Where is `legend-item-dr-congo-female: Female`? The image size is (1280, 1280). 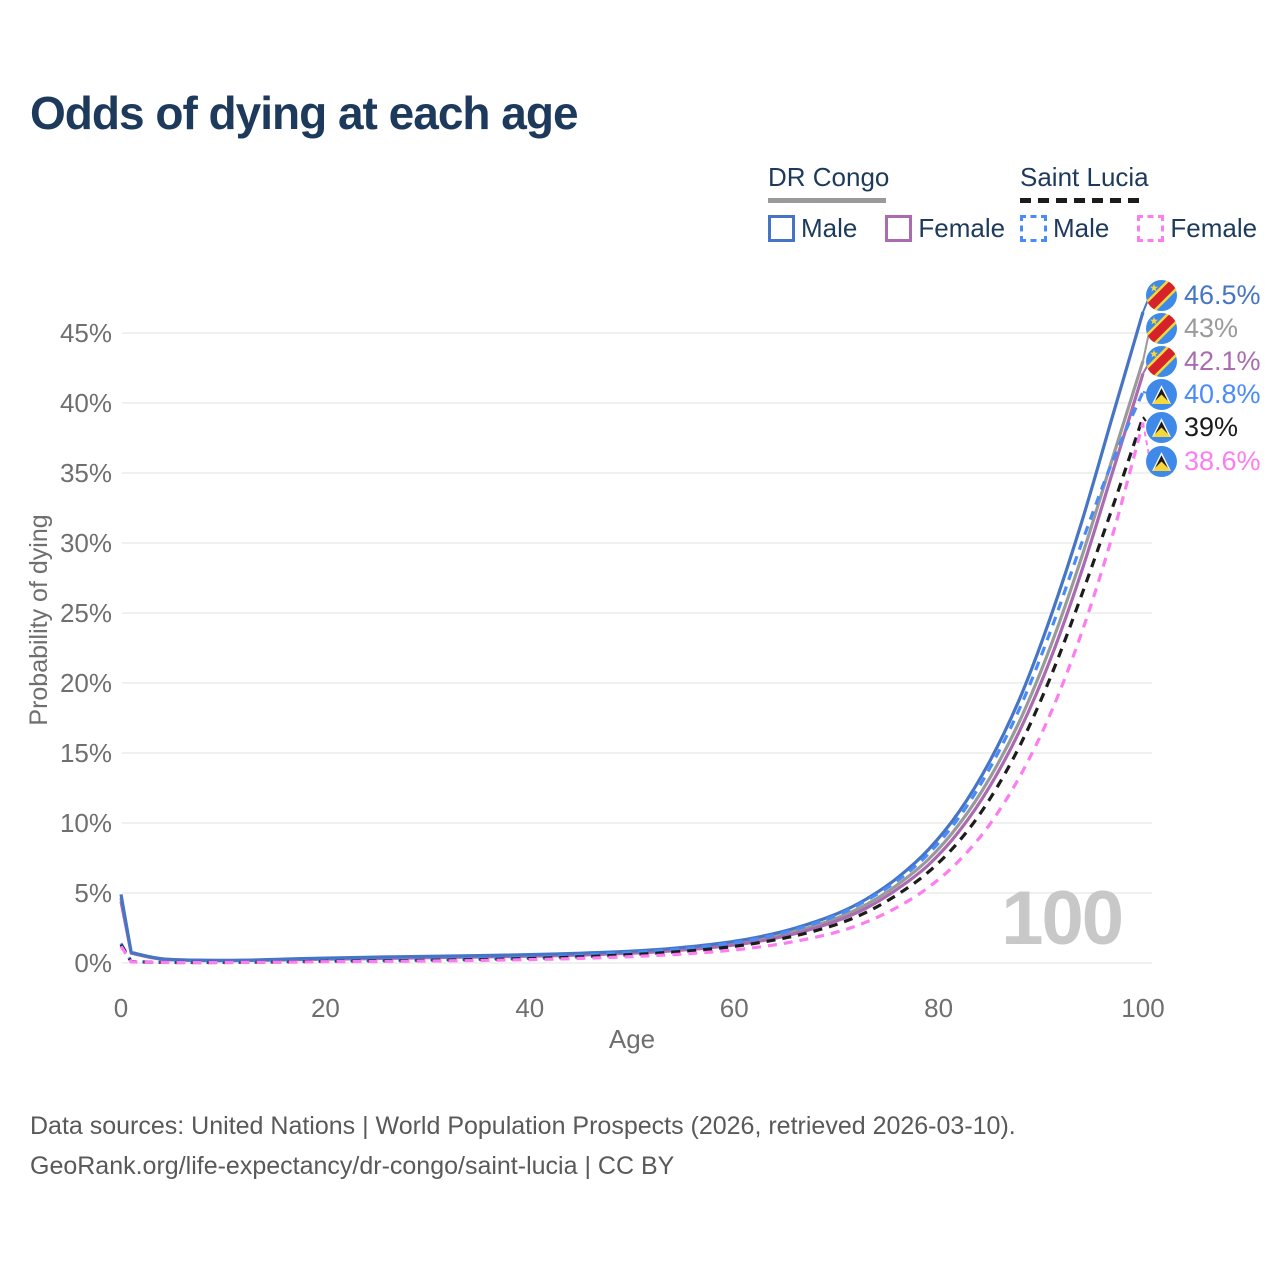 legend-item-dr-congo-female: Female is located at coordinates (945, 228).